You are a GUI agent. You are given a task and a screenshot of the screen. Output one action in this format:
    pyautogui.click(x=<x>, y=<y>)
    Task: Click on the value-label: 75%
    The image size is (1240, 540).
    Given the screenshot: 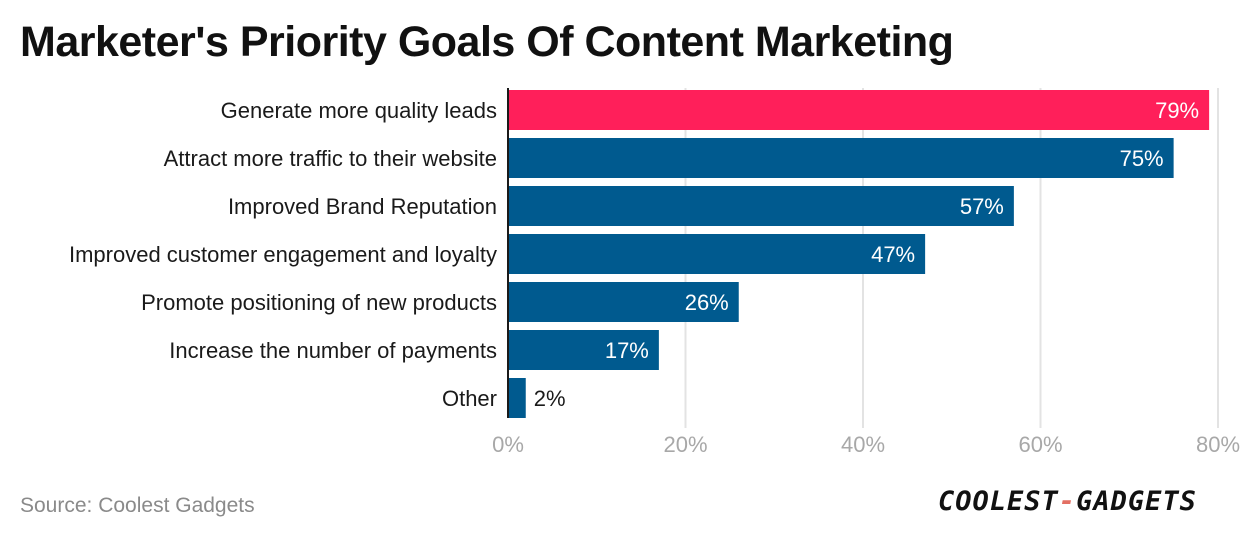 What is the action you would take?
    pyautogui.click(x=1142, y=158)
    